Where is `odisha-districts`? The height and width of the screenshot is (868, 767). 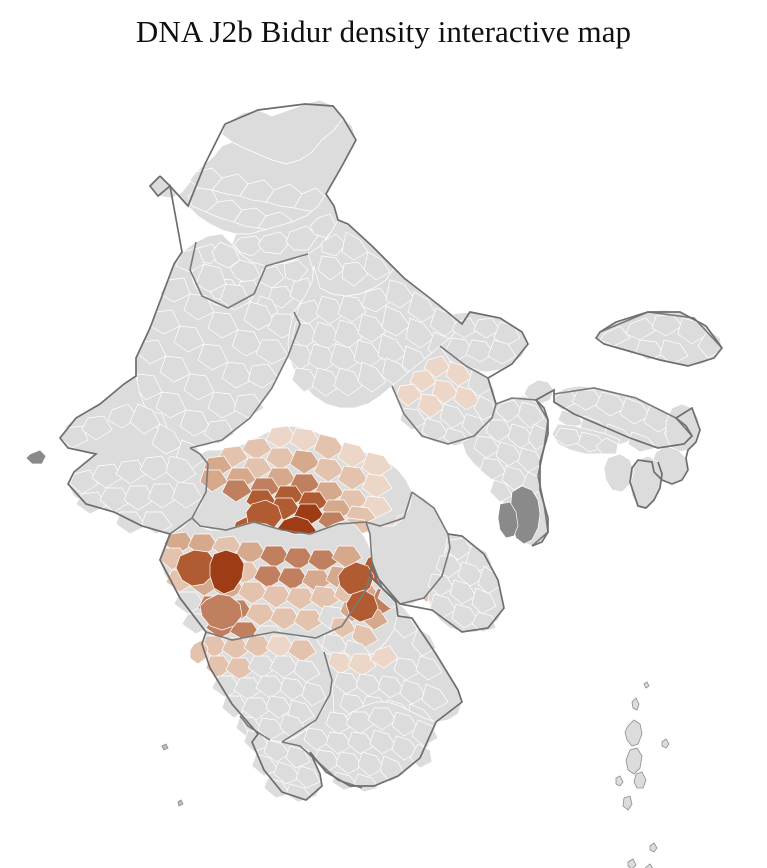 odisha-districts is located at coordinates (464, 585).